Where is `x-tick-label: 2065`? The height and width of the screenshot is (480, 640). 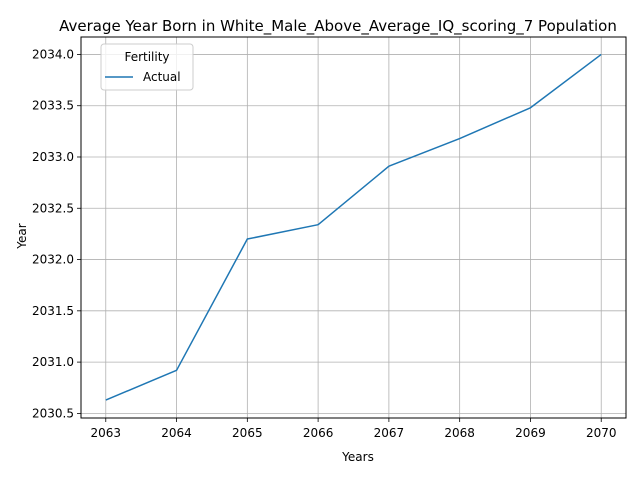 x-tick-label: 2065 is located at coordinates (247, 433).